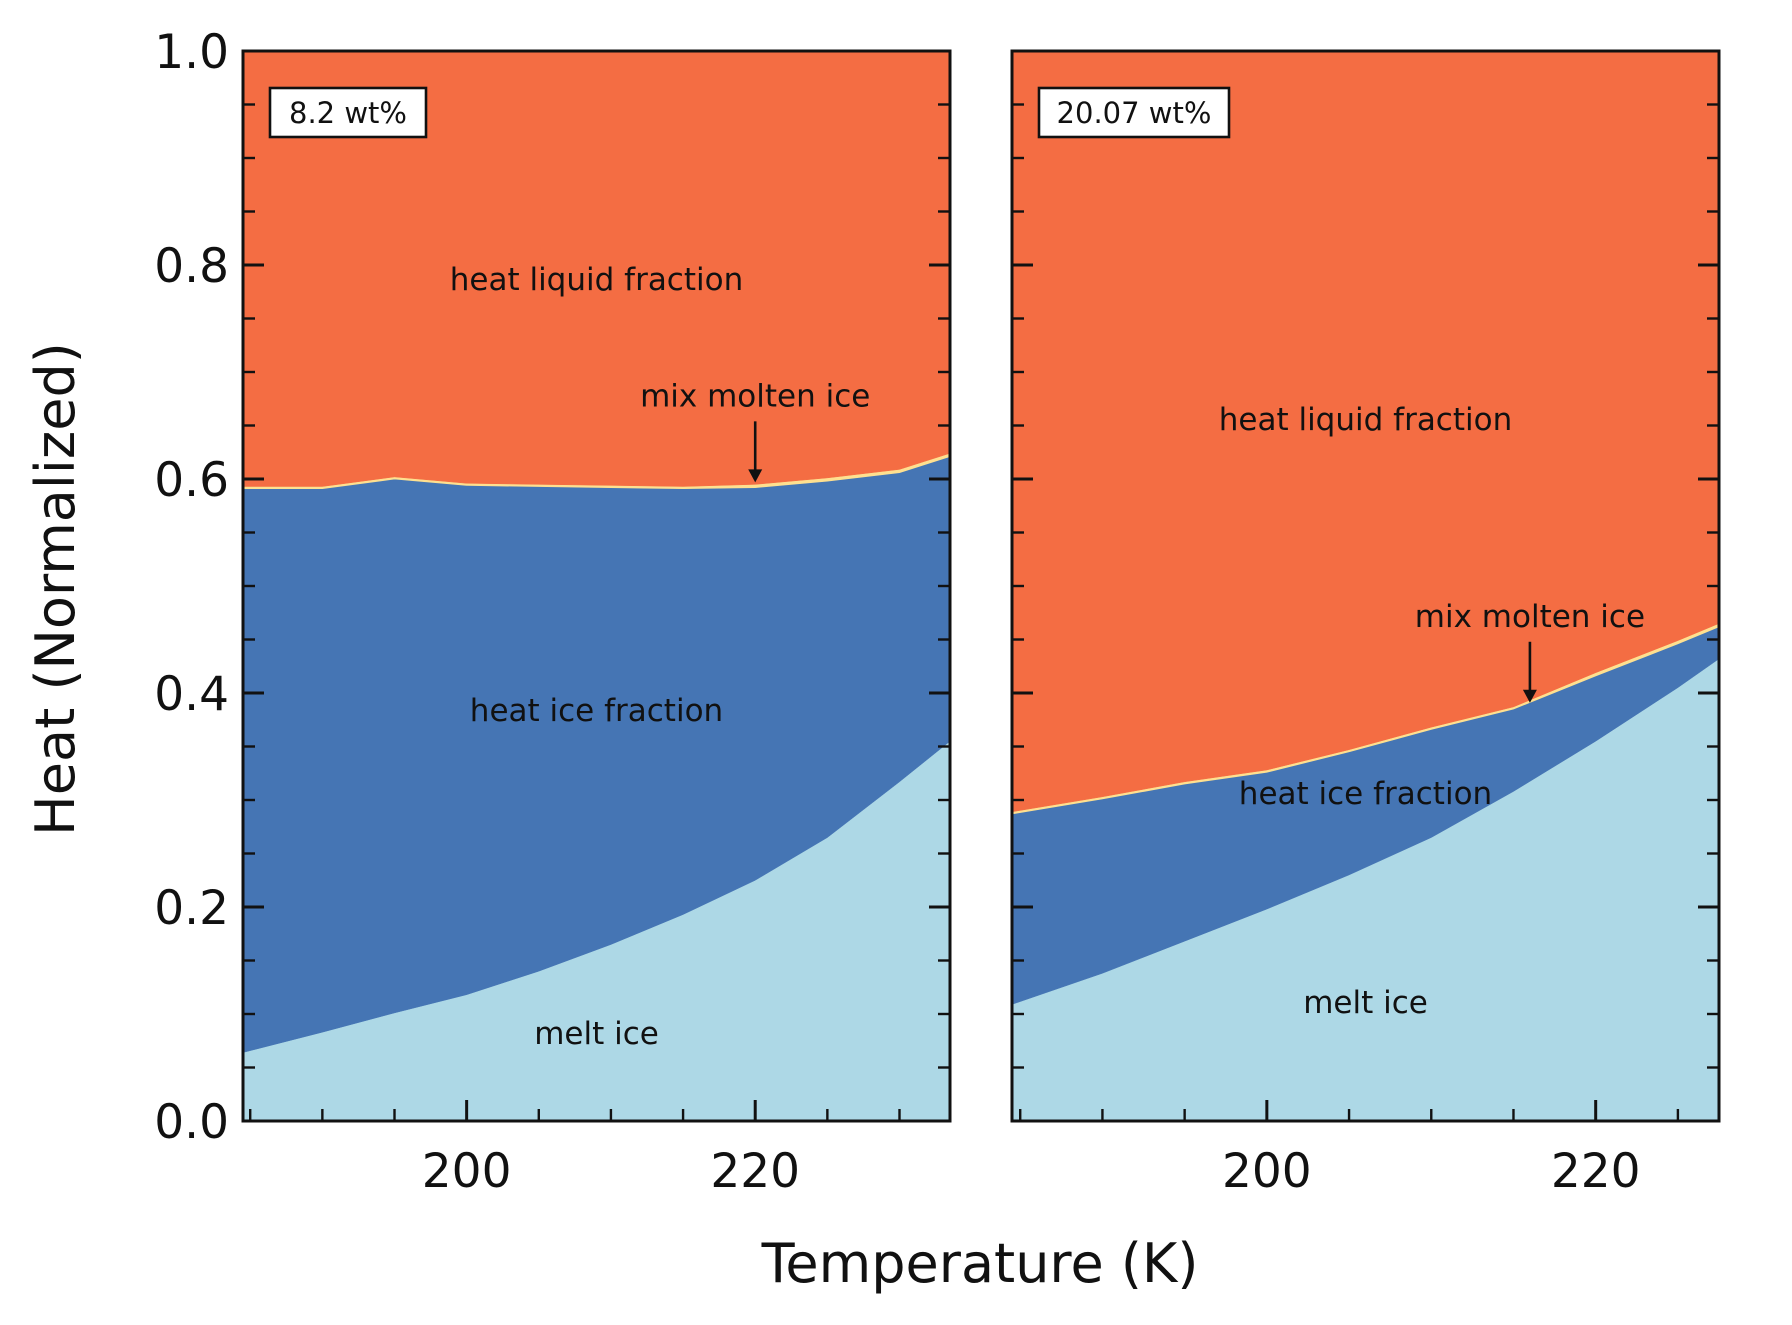 The width and height of the screenshot is (1792, 1325). I want to click on concentration-badge: 20.07 wt%, so click(1134, 113).